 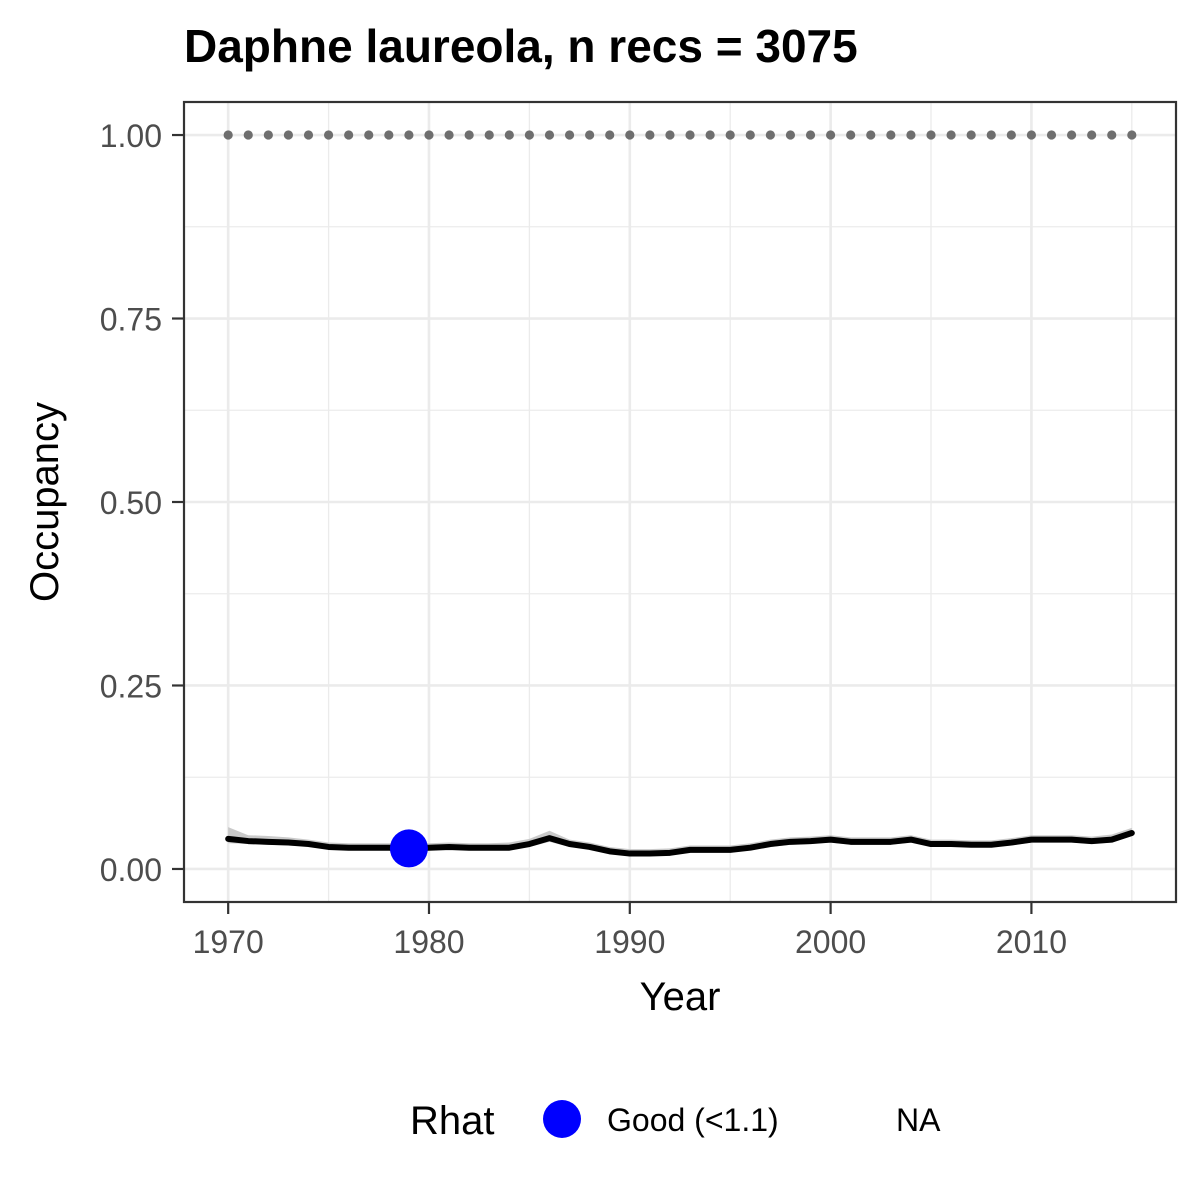 What do you see at coordinates (45, 502) in the screenshot?
I see `y-axis-title: Occupancy` at bounding box center [45, 502].